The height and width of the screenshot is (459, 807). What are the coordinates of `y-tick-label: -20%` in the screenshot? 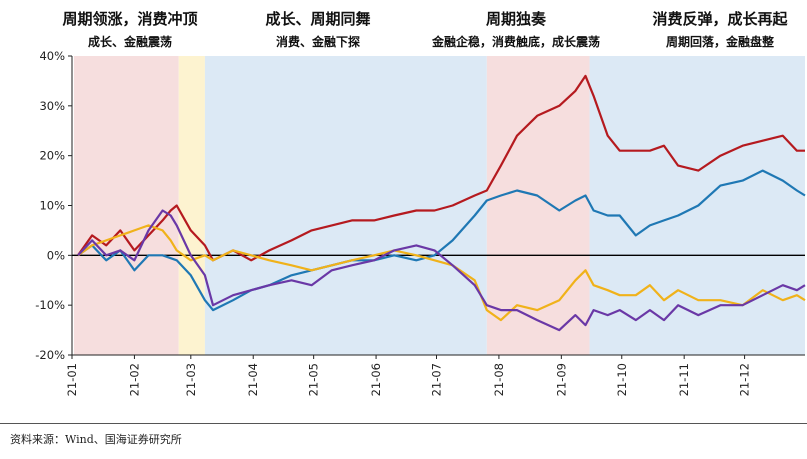 It's located at (50, 355).